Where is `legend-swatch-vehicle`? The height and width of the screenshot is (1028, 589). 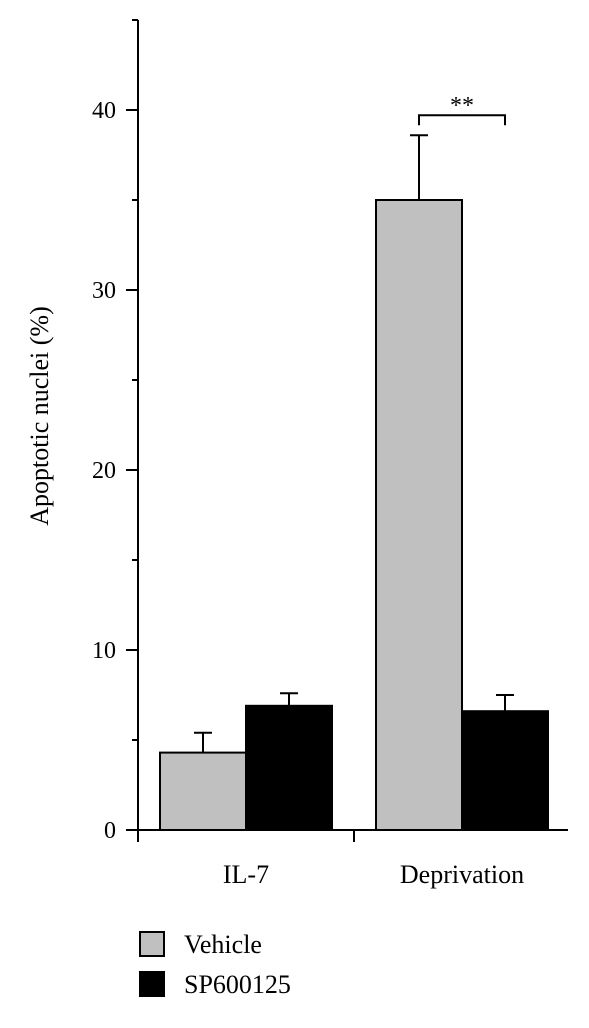 legend-swatch-vehicle is located at coordinates (152, 944).